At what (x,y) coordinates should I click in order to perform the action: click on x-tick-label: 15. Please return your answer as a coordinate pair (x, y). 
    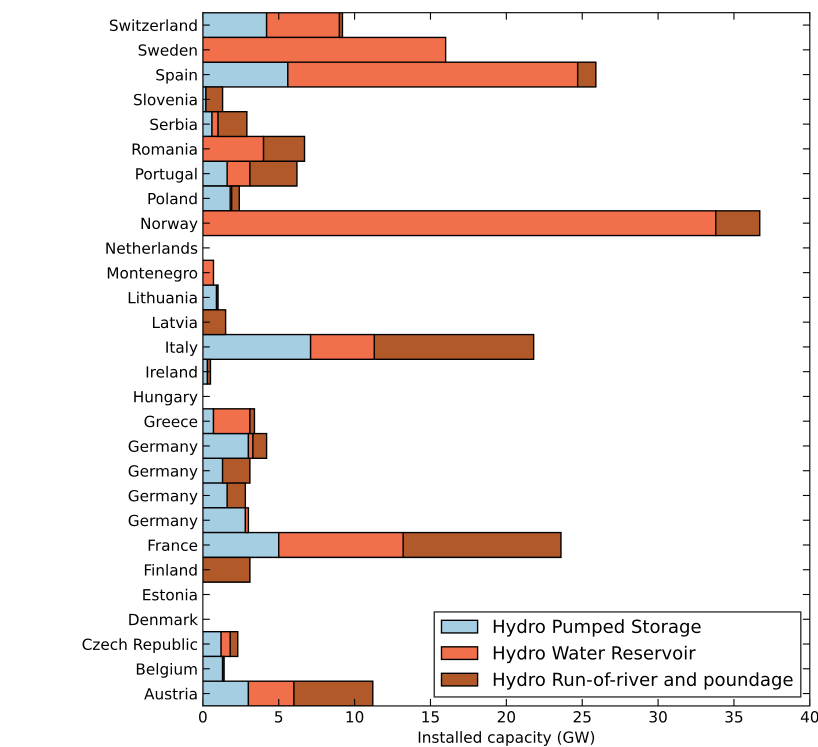
    Looking at the image, I should click on (430, 717).